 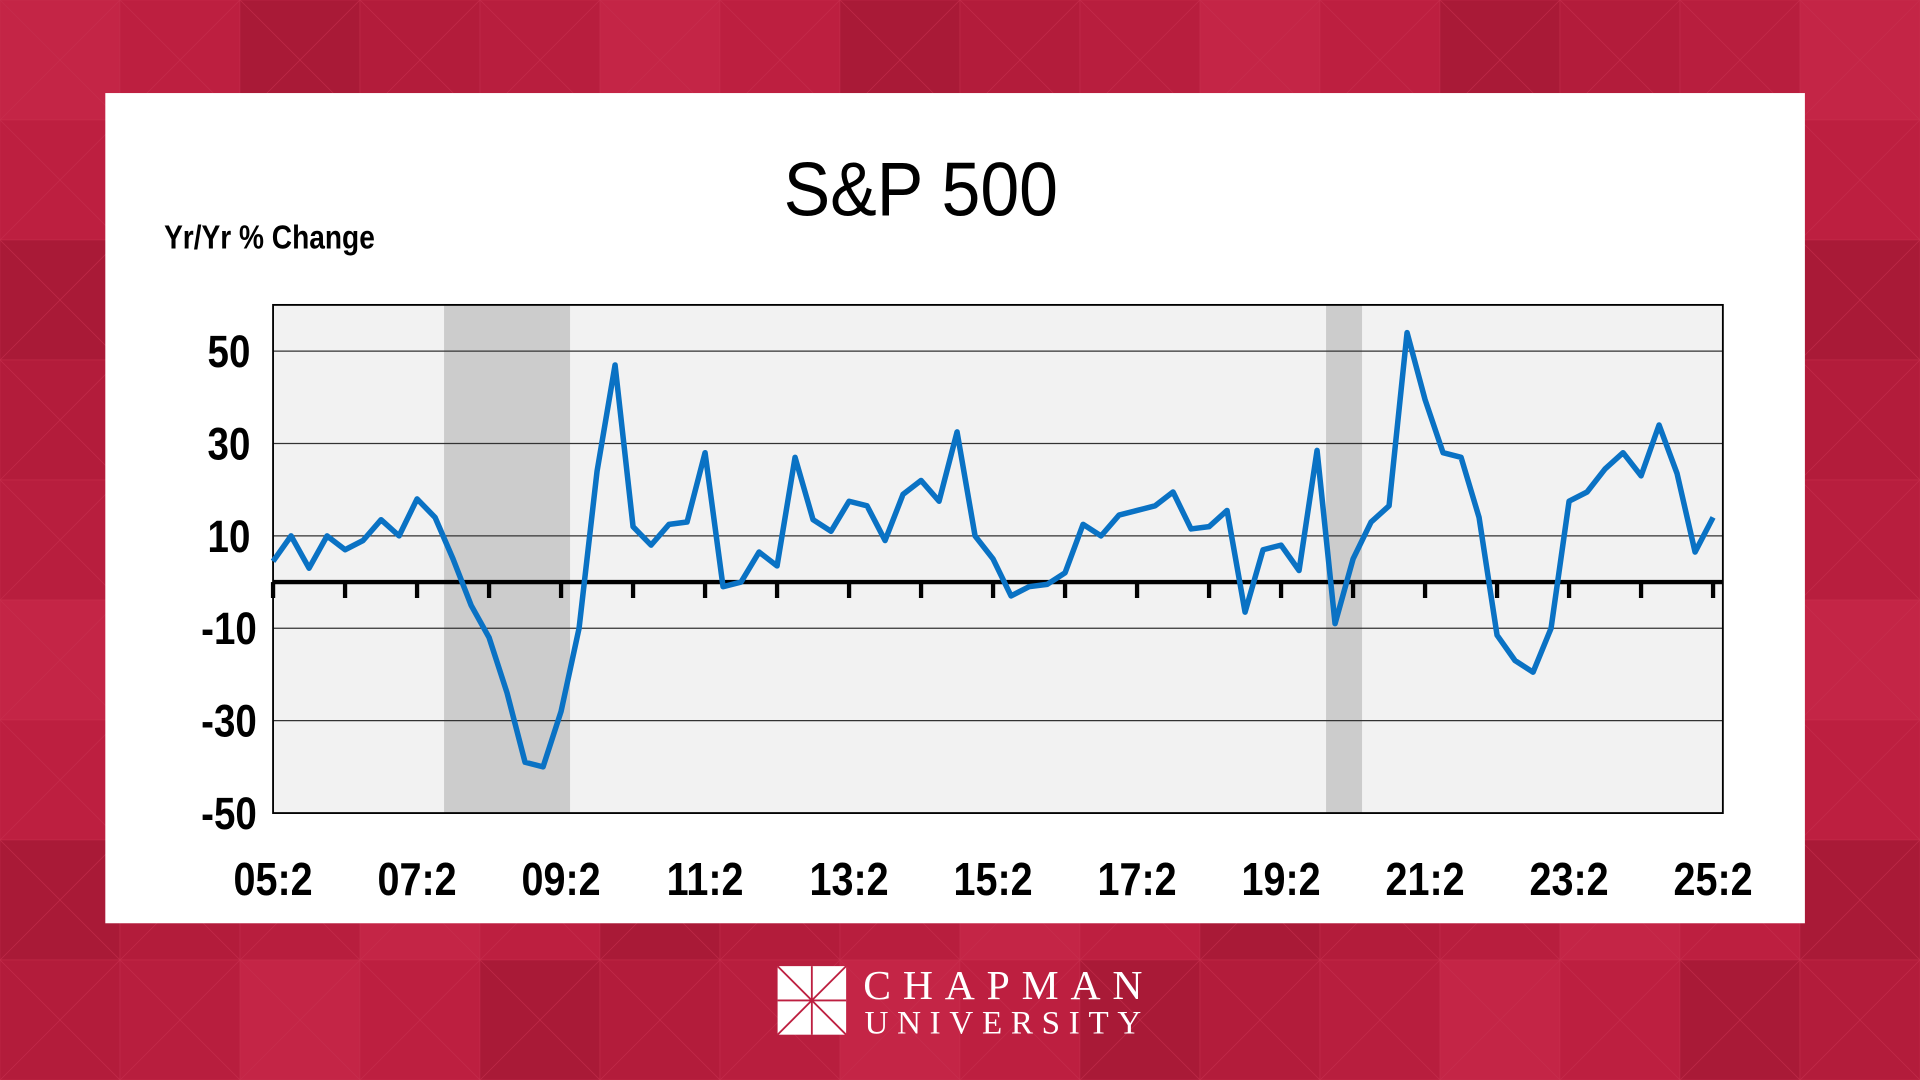 I want to click on x-tick-label: 05:2, so click(x=272, y=880).